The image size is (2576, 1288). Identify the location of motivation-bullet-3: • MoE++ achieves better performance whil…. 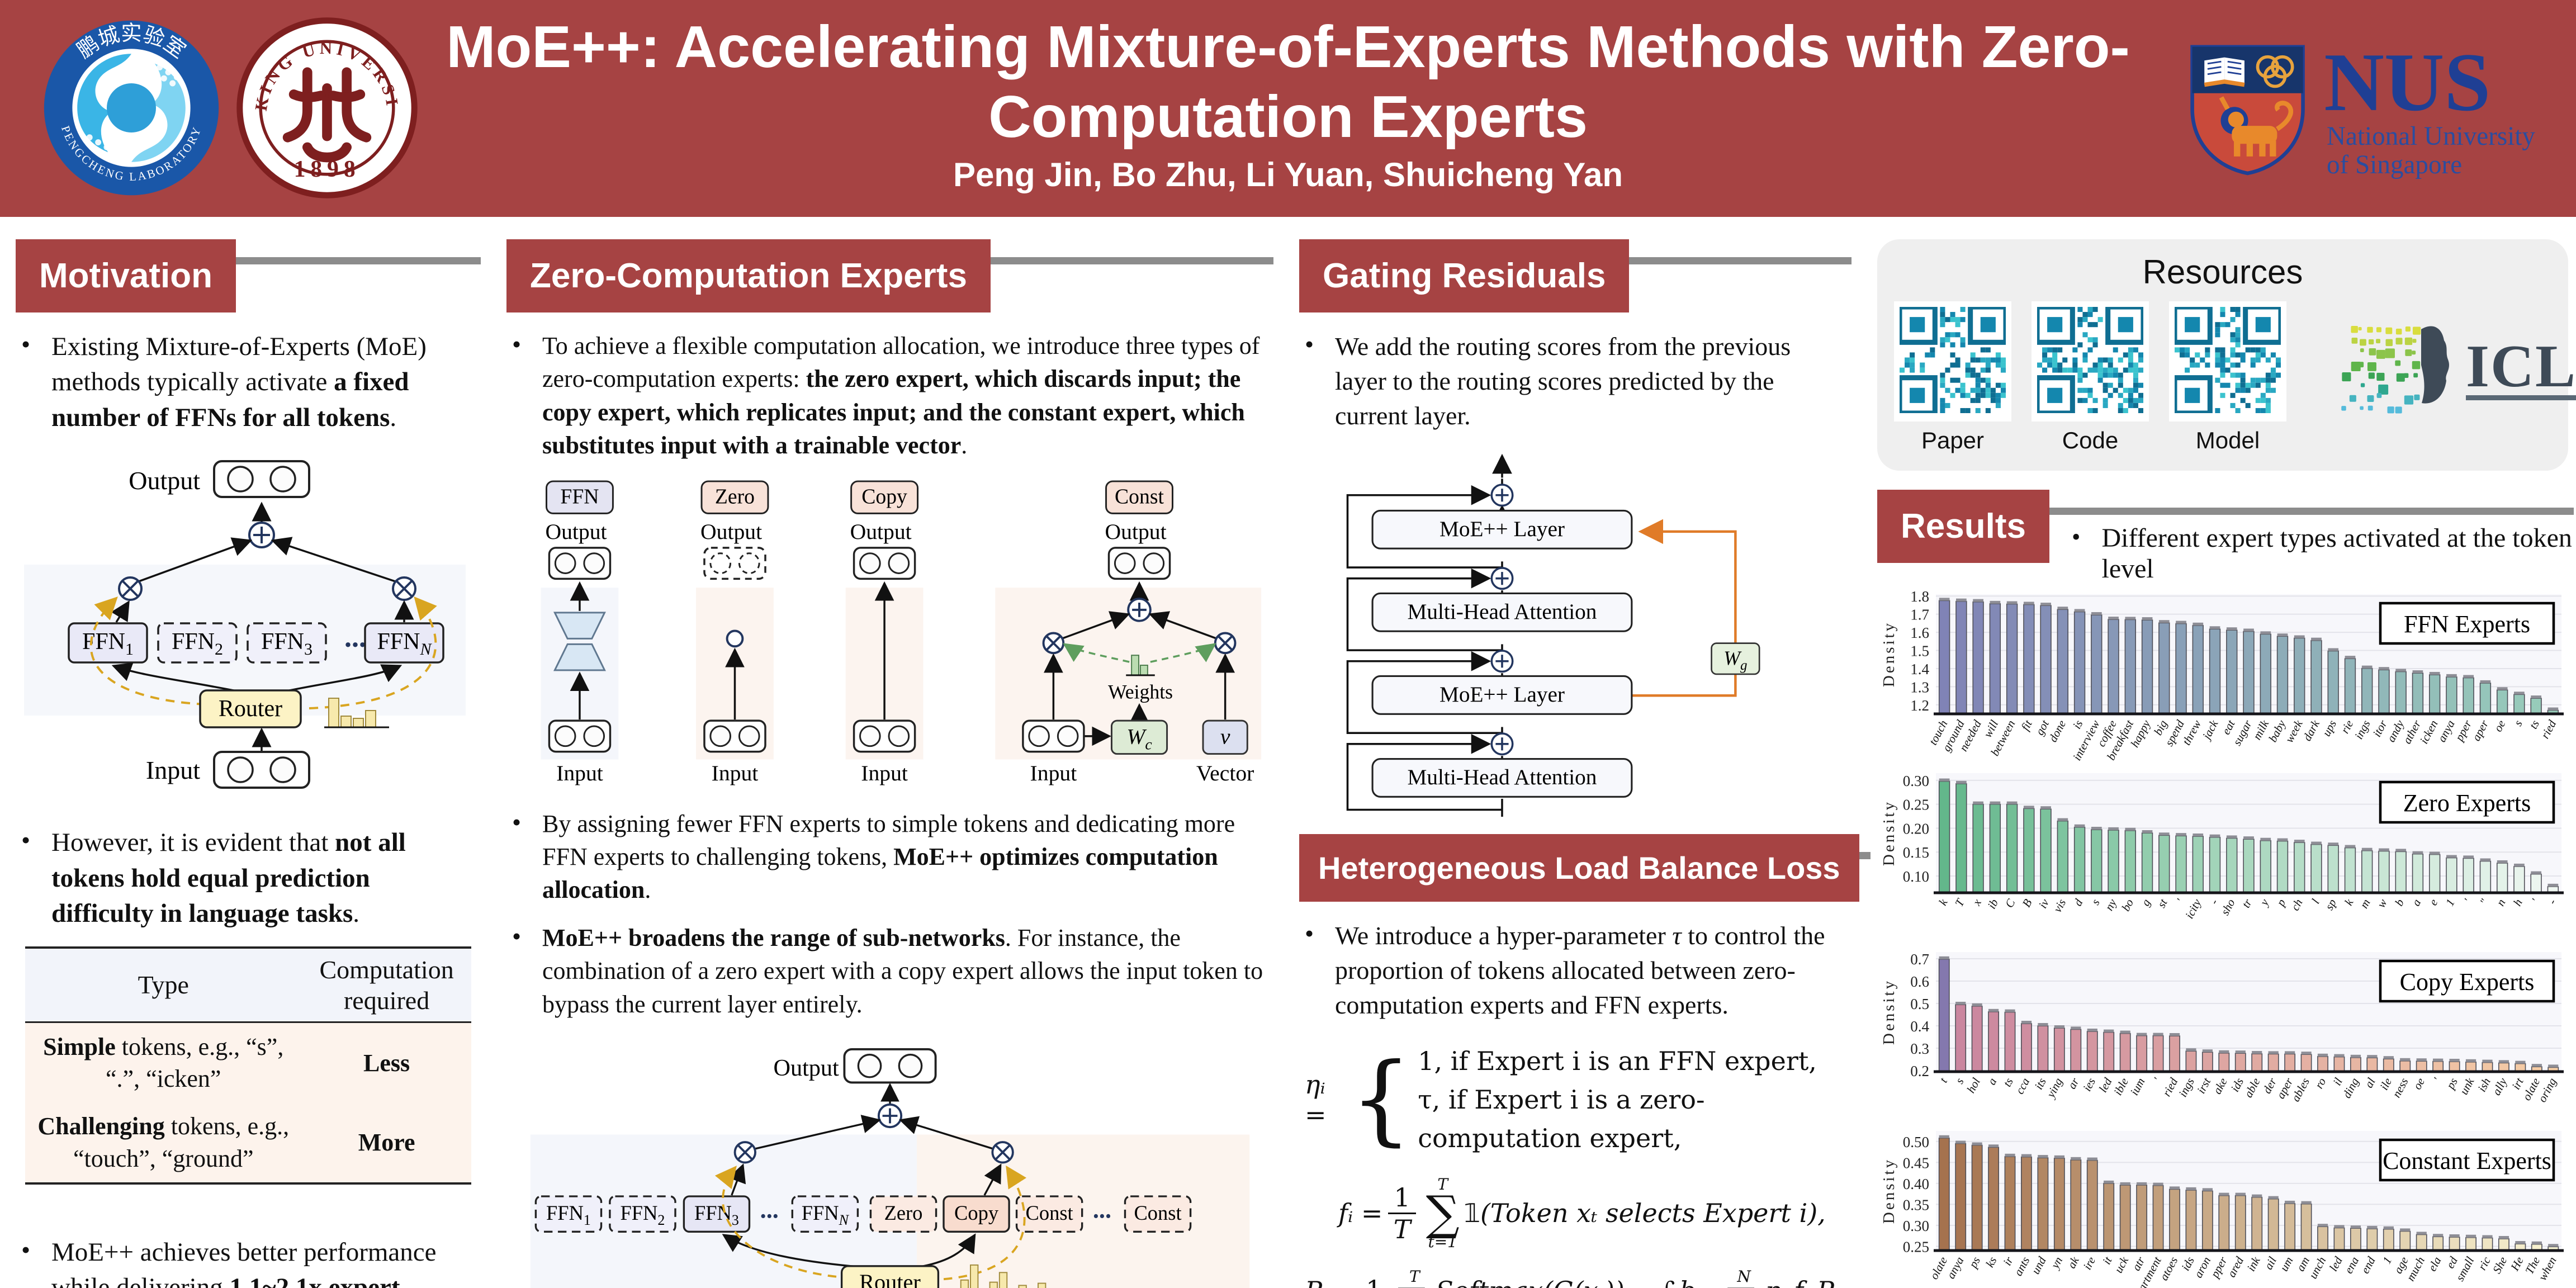
(229, 1262).